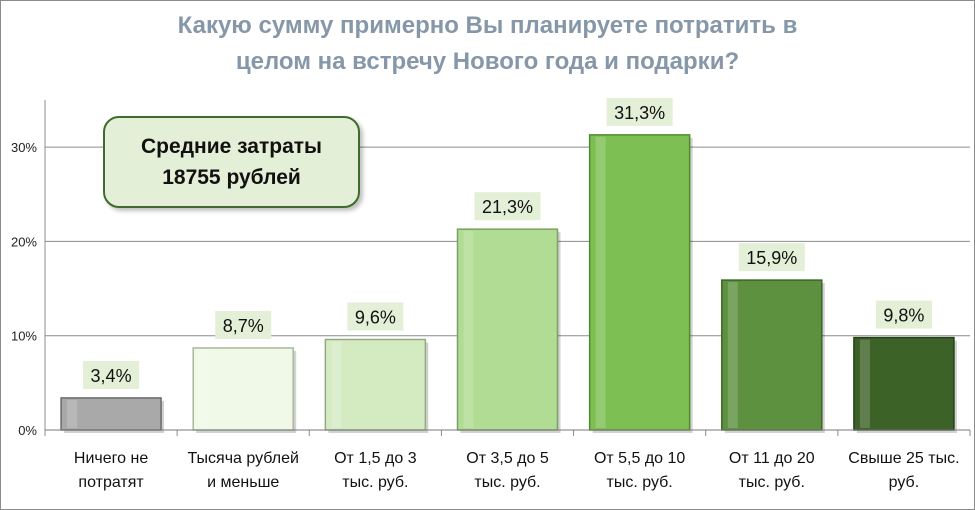  I want to click on data-label: 15,9%, so click(771, 258).